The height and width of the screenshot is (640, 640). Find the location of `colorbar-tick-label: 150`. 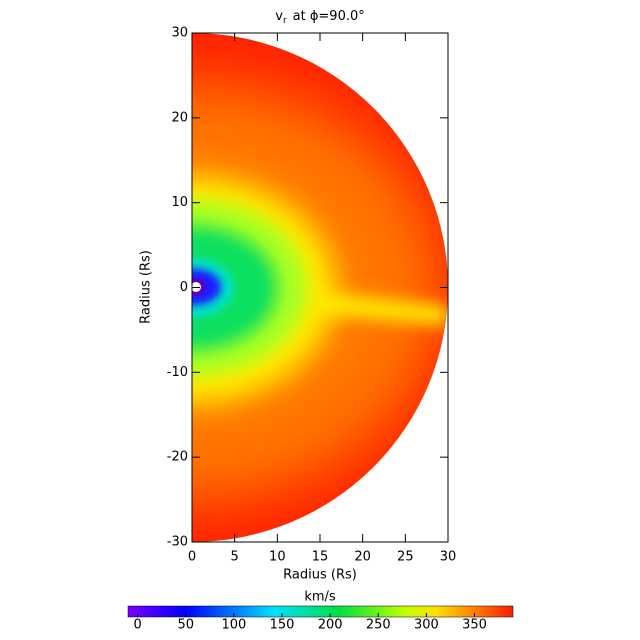

colorbar-tick-label: 150 is located at coordinates (282, 625).